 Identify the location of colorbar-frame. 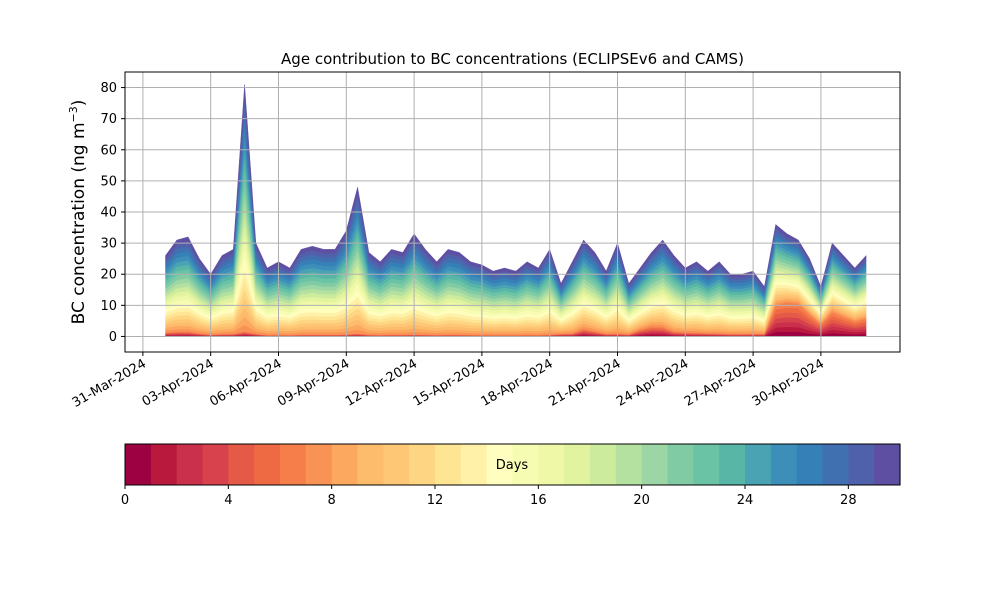
(512, 464).